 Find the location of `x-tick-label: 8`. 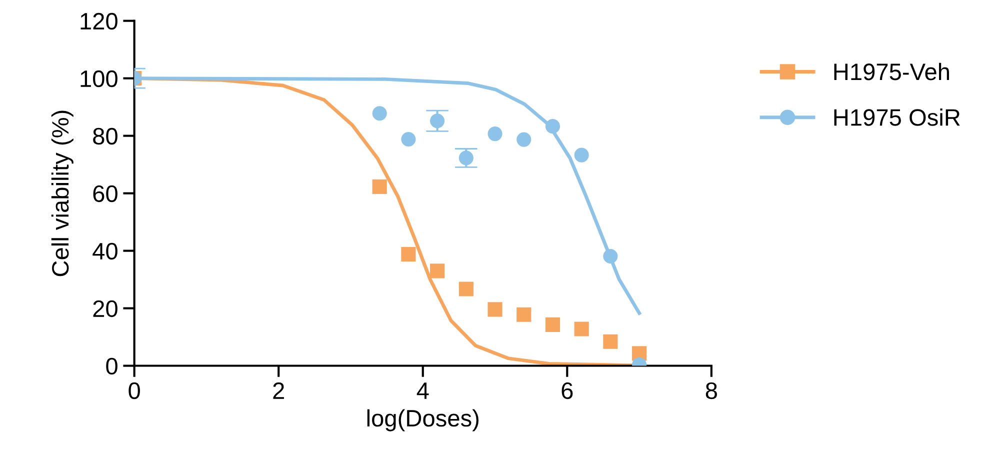

x-tick-label: 8 is located at coordinates (711, 391).